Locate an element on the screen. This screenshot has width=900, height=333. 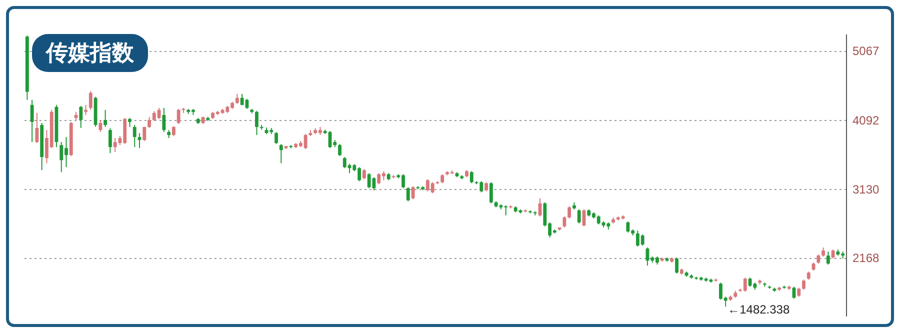
y-tick-label: 5067 is located at coordinates (866, 51).